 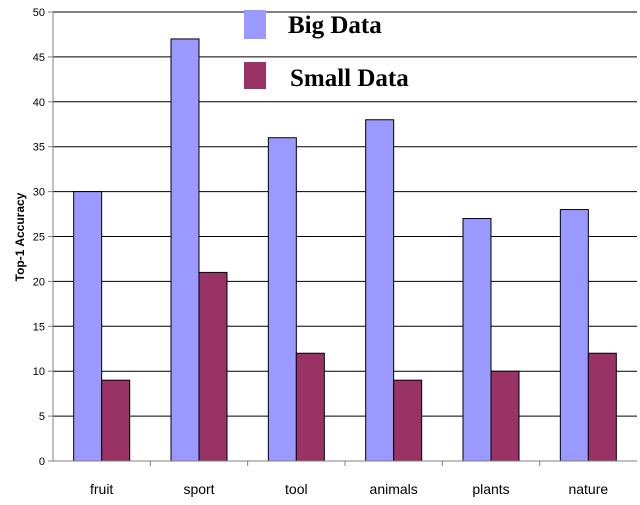 What do you see at coordinates (101, 489) in the screenshot?
I see `x-tick-label-fruit: fruit` at bounding box center [101, 489].